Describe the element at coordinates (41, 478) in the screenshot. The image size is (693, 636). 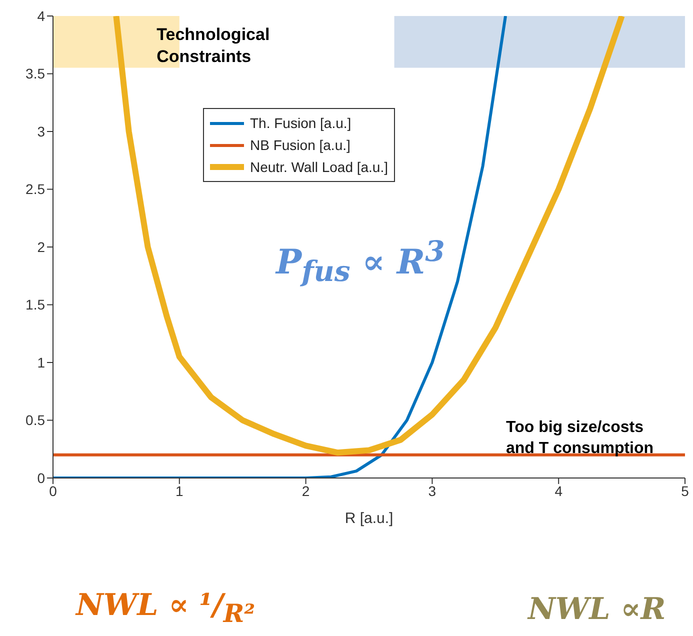
I see `y-tick-label: 0` at that location.